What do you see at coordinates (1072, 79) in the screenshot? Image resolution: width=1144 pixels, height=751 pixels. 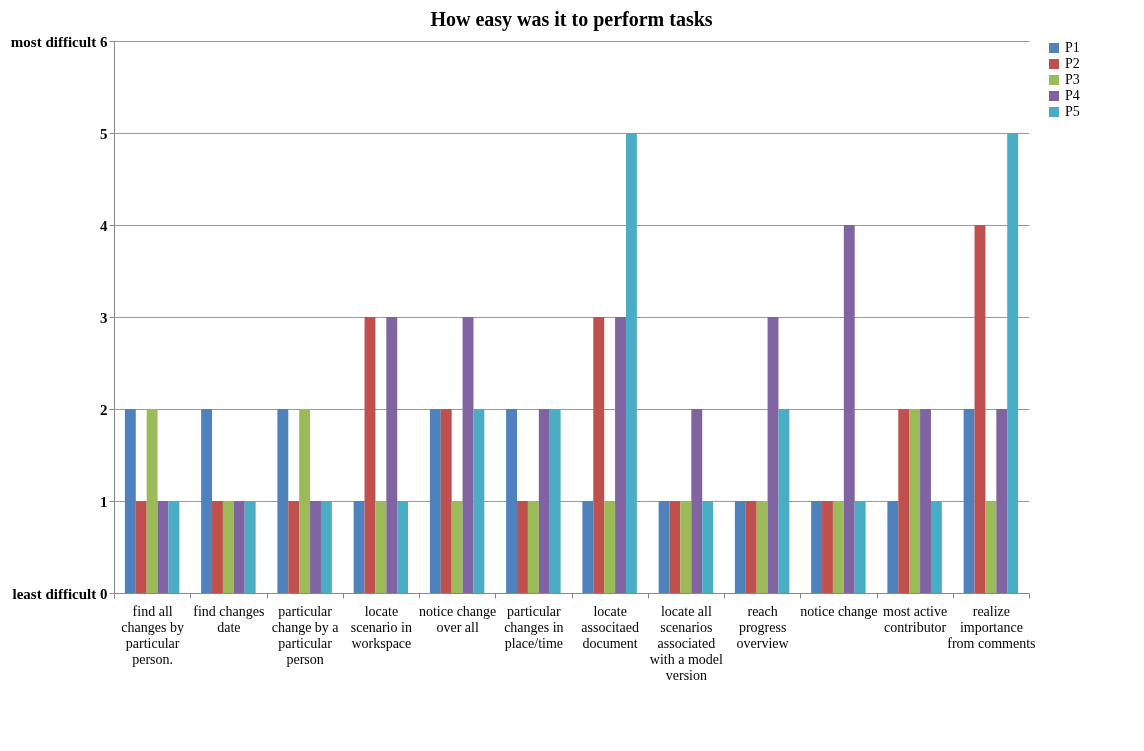 I see `legend-label: P3` at bounding box center [1072, 79].